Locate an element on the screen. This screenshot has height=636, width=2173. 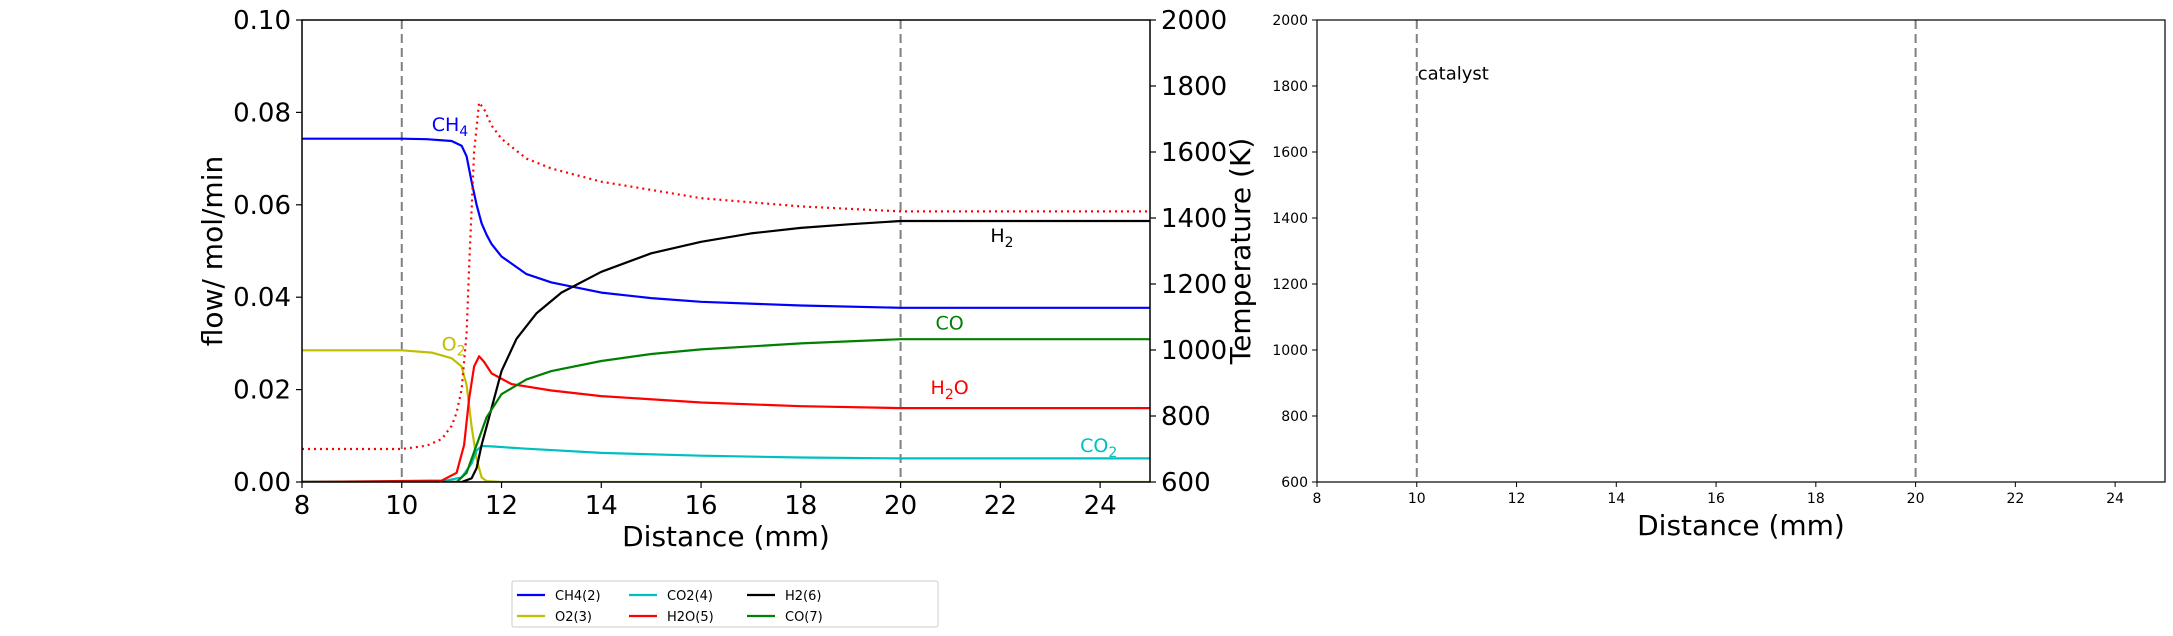
y-tick-label: 0.02 is located at coordinates (262, 391).